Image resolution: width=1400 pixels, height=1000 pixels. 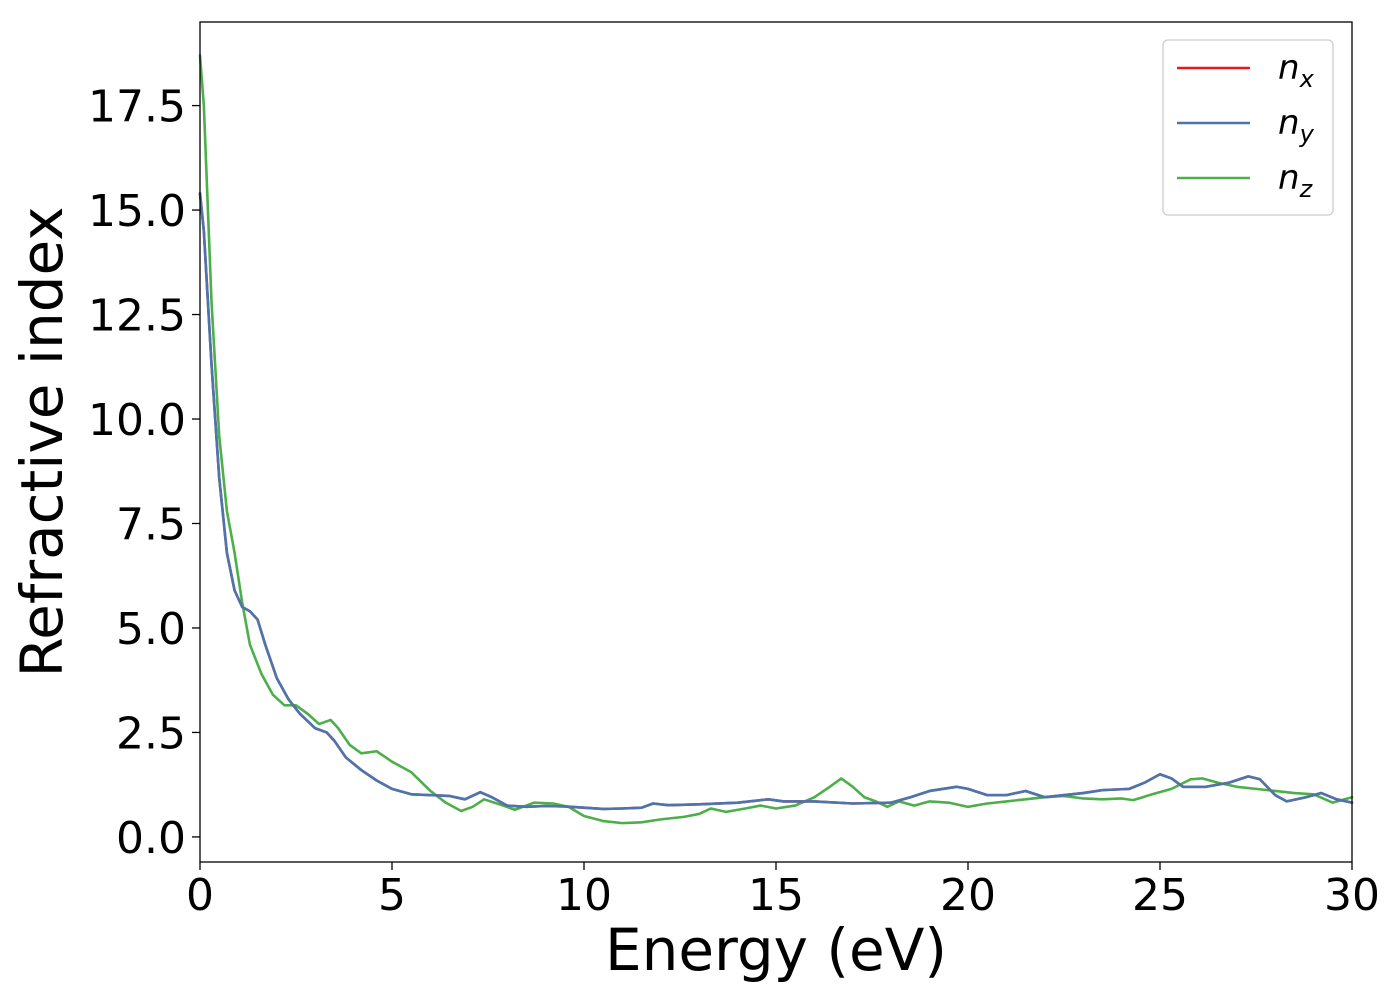 I want to click on legend-label-subscript: x, so click(x=1307, y=79).